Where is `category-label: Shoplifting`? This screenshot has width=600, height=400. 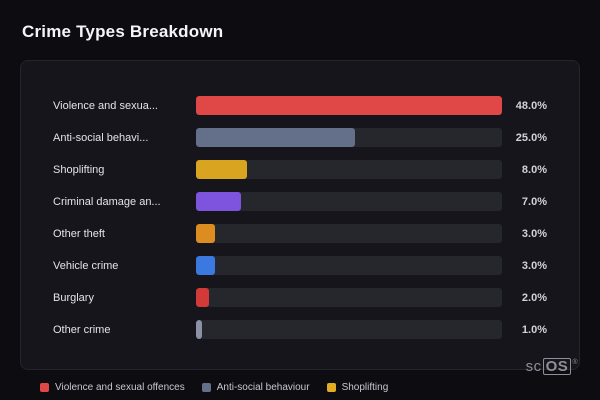
category-label: Shoplifting is located at coordinates (79, 169).